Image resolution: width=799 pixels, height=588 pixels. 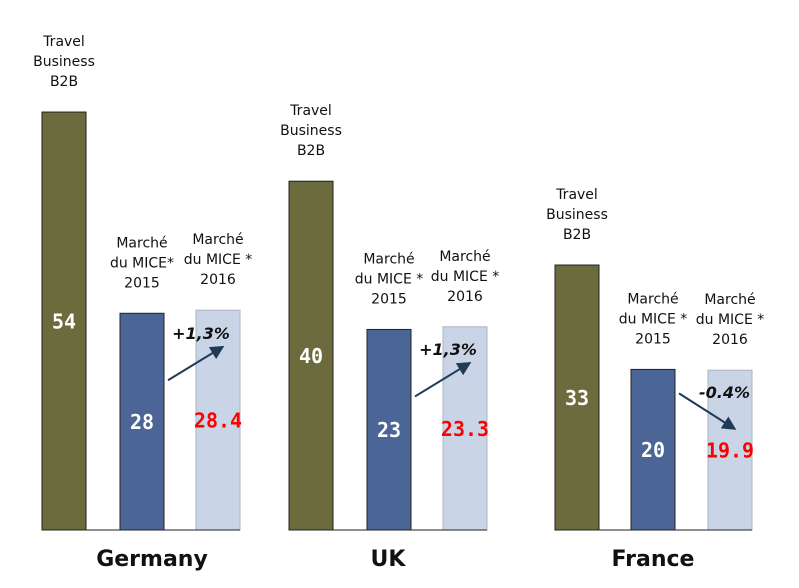 What do you see at coordinates (724, 392) in the screenshot?
I see `growth-annotation: -0.4%` at bounding box center [724, 392].